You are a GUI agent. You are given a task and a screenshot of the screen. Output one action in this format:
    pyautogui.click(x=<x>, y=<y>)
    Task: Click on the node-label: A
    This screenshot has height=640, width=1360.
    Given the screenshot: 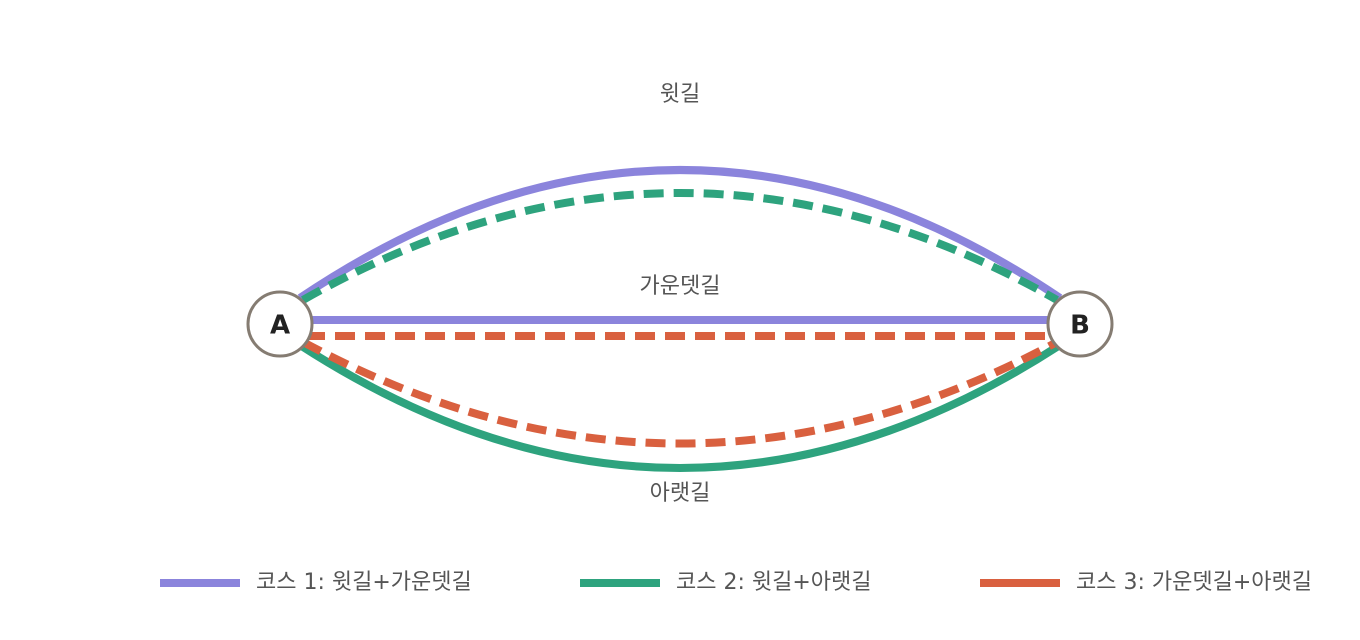 What is the action you would take?
    pyautogui.click(x=280, y=326)
    